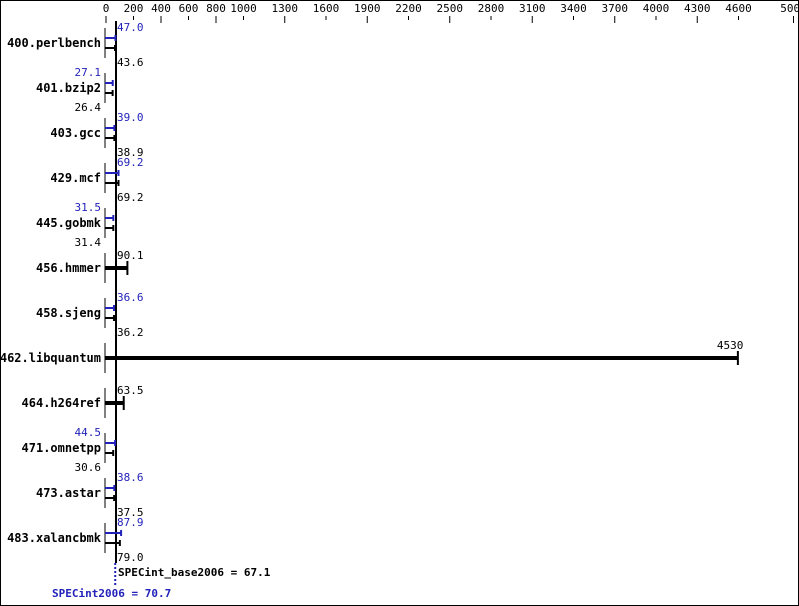  Describe the element at coordinates (69, 223) in the screenshot. I see `category-label: 445.gobmk` at that location.